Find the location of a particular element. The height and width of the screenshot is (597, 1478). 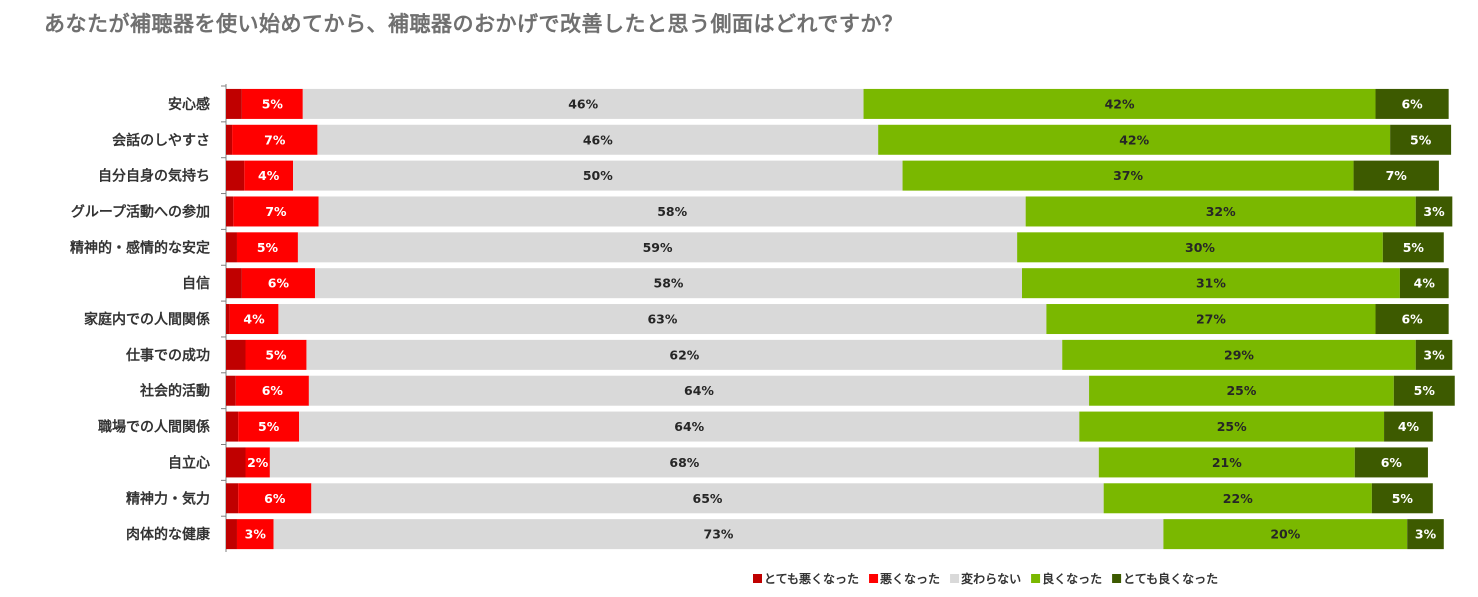

data-label: 20% is located at coordinates (1285, 534).